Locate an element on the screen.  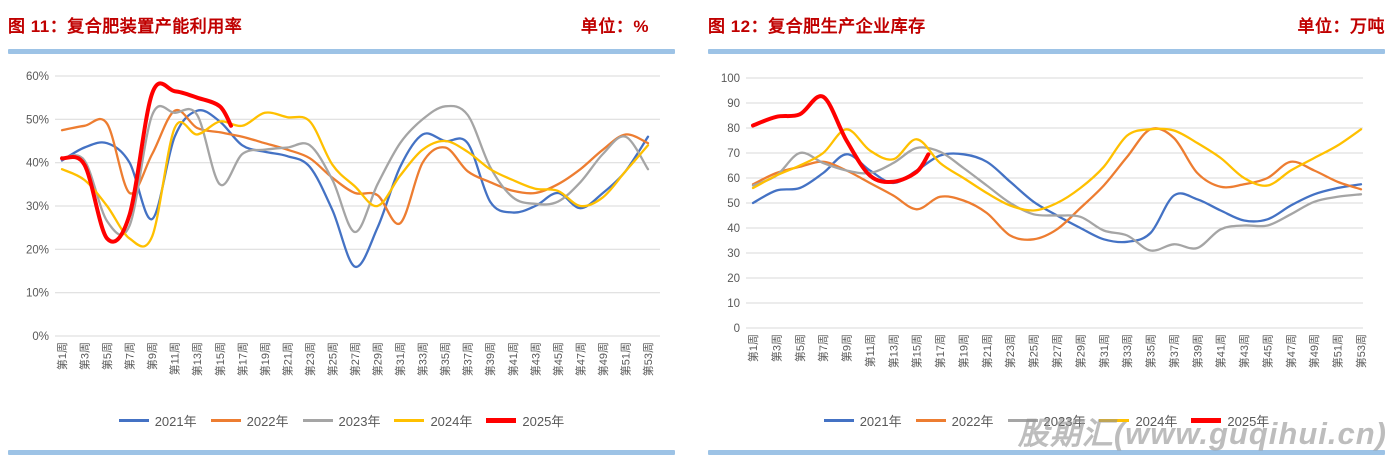
x-tick-label: 第49周 is located at coordinates (603, 359).